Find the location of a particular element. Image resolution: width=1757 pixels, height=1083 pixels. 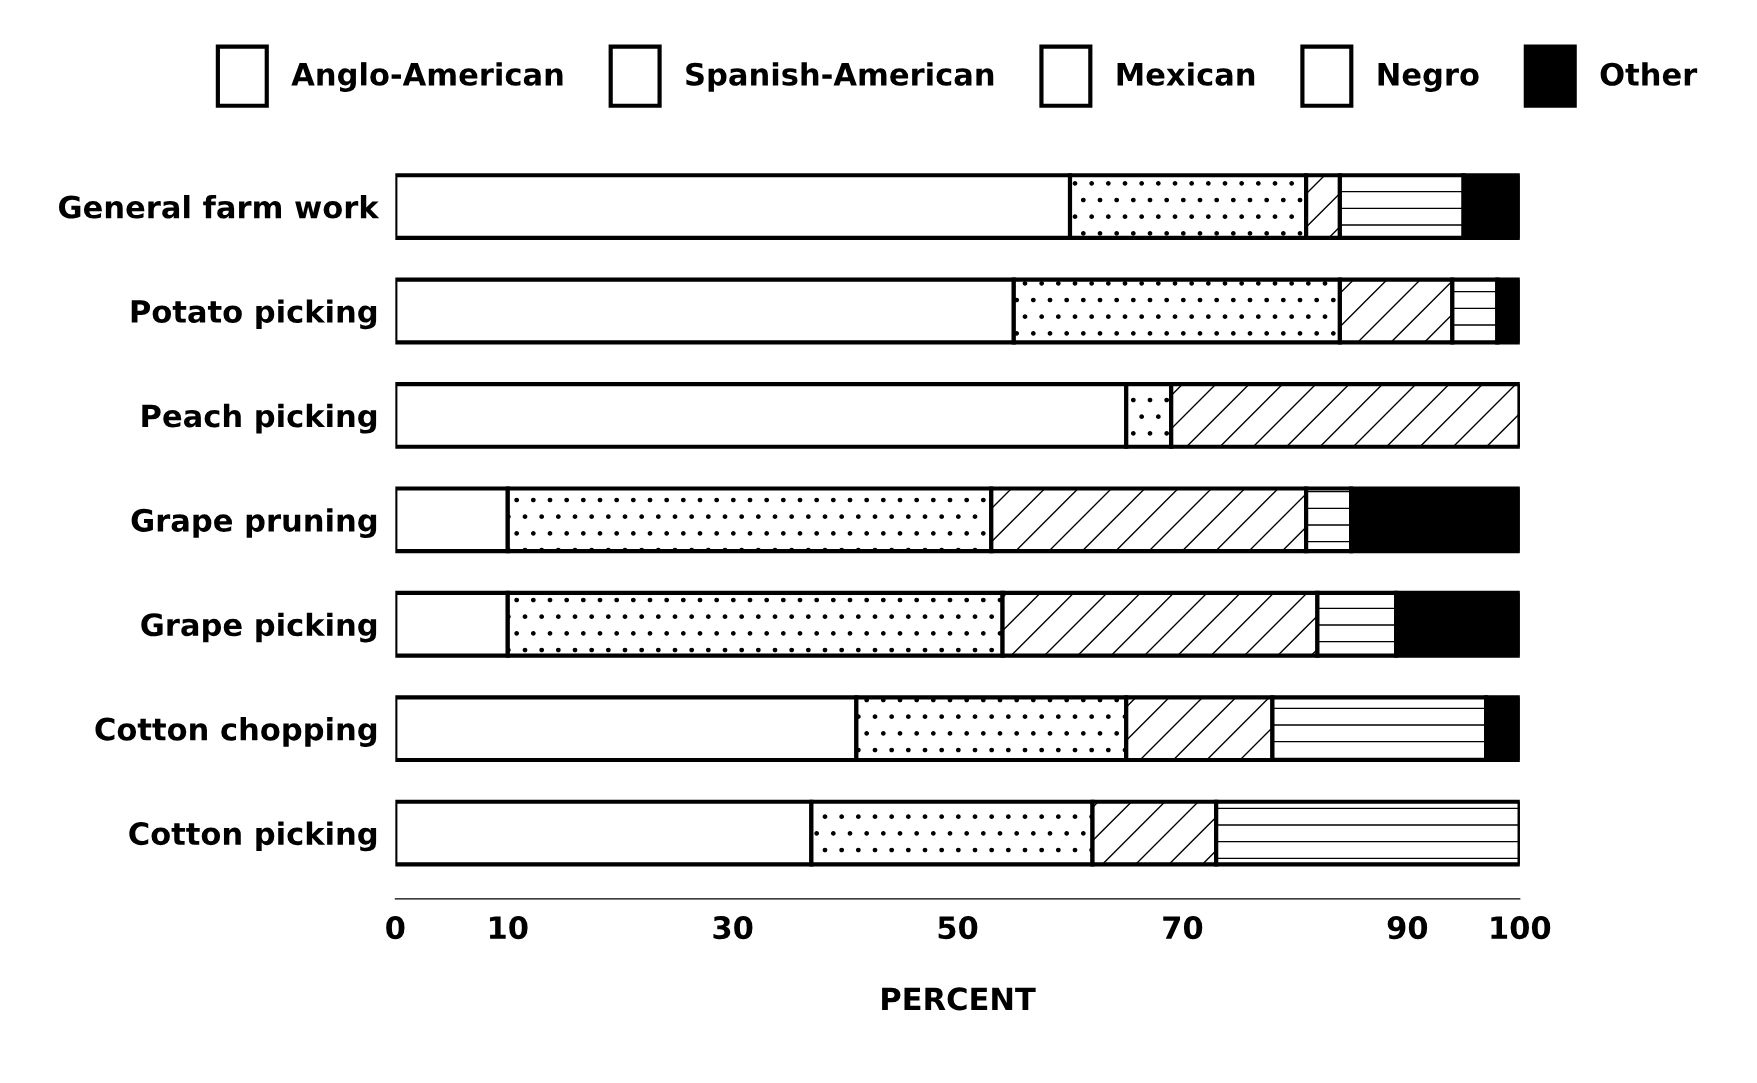

y-tick-label: Cotton picking is located at coordinates (253, 836).